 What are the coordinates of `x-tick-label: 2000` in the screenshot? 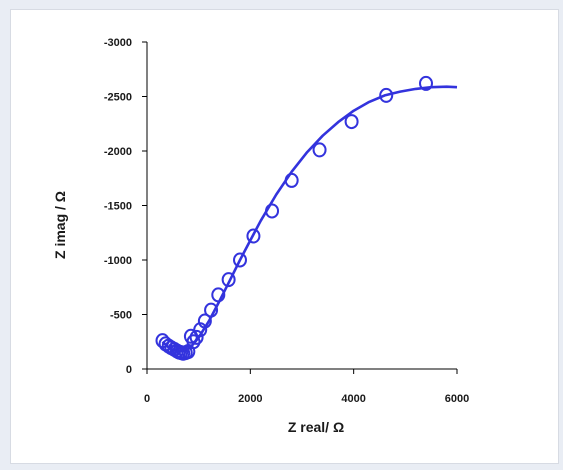 It's located at (250, 399).